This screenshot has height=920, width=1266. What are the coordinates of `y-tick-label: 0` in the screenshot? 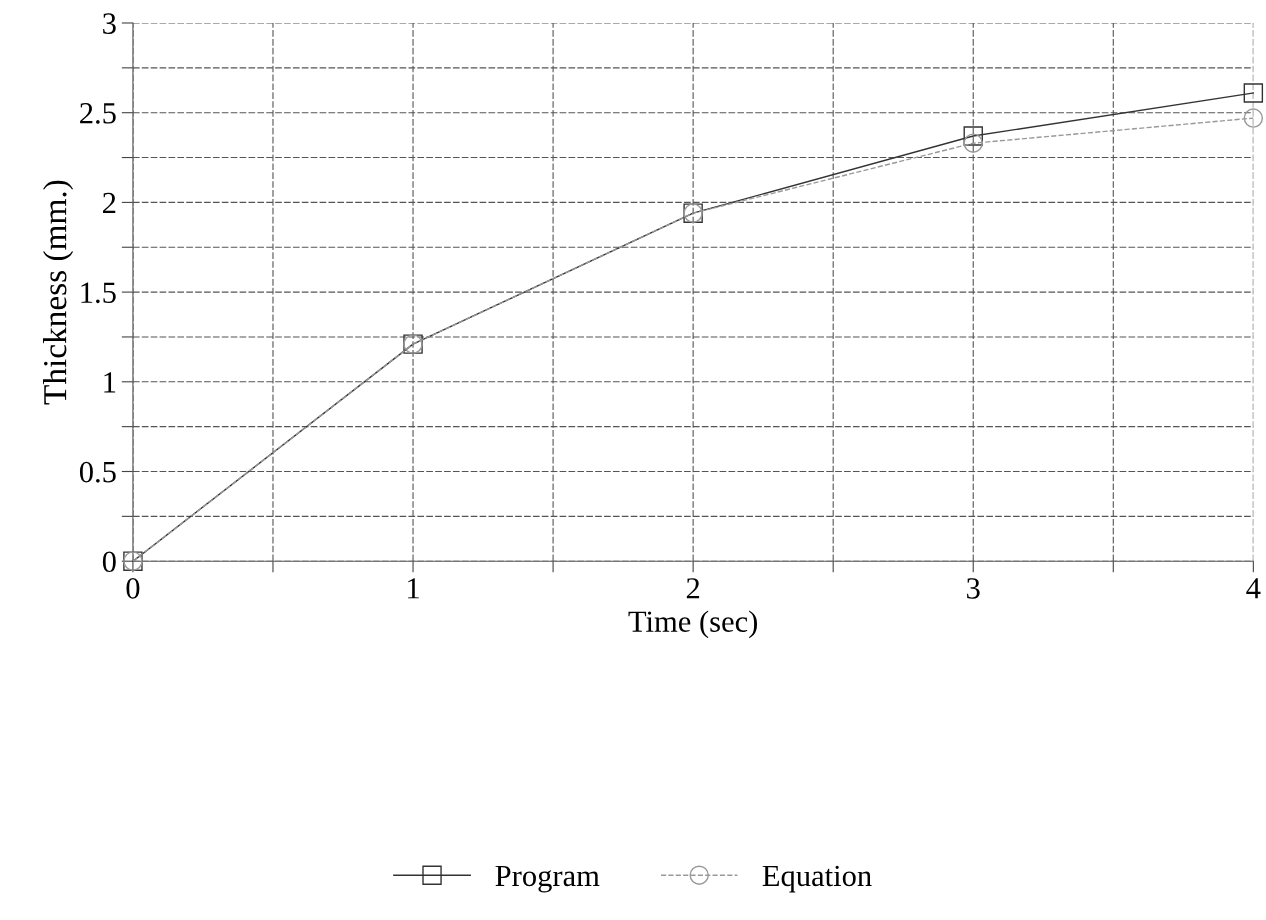 It's located at (109, 562).